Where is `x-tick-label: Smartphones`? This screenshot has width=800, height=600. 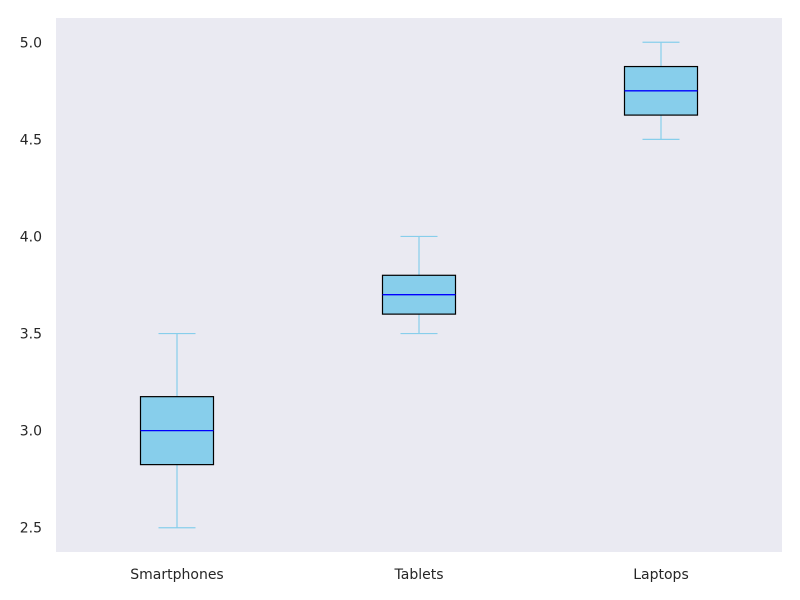 x-tick-label: Smartphones is located at coordinates (176, 575).